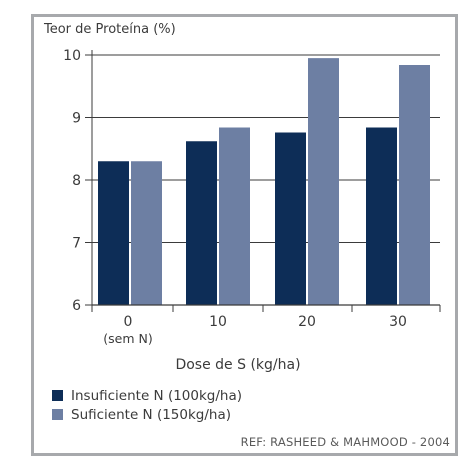  What do you see at coordinates (151, 414) in the screenshot?
I see `legend-label-suficiente: Suficiente N (150kg/ha)` at bounding box center [151, 414].